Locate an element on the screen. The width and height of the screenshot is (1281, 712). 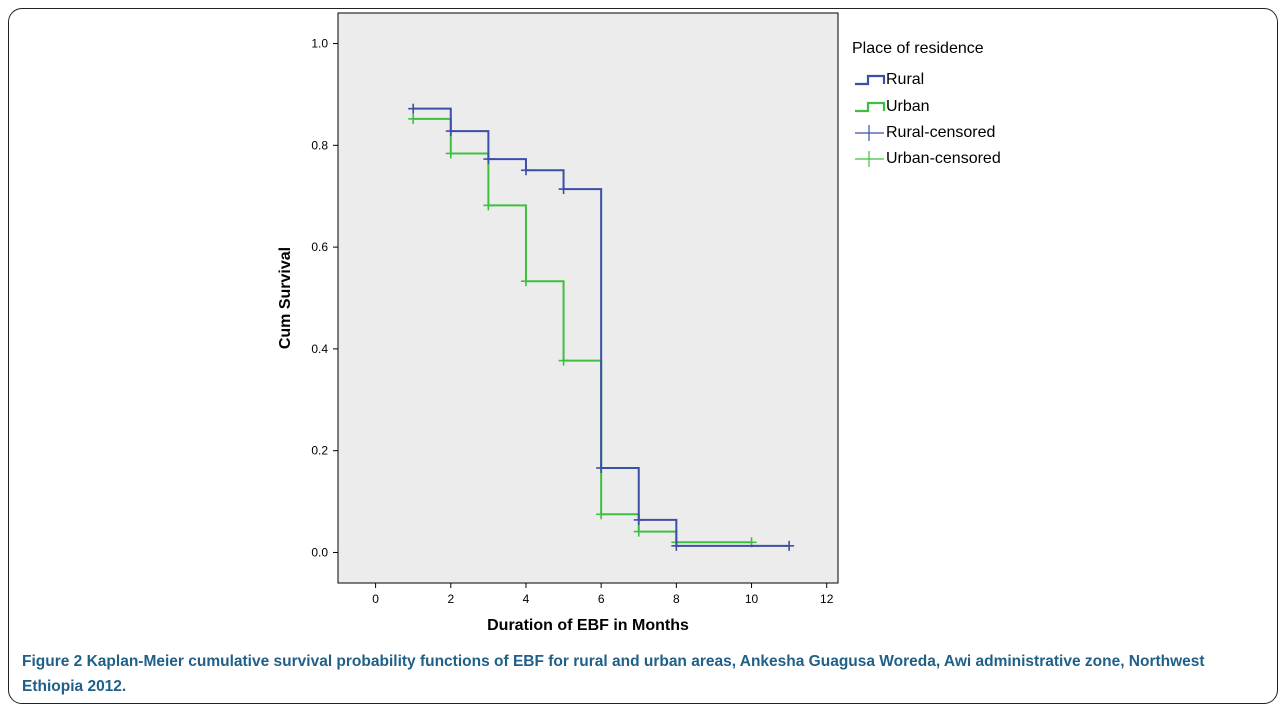
legend-swatch-urban is located at coordinates (870, 107).